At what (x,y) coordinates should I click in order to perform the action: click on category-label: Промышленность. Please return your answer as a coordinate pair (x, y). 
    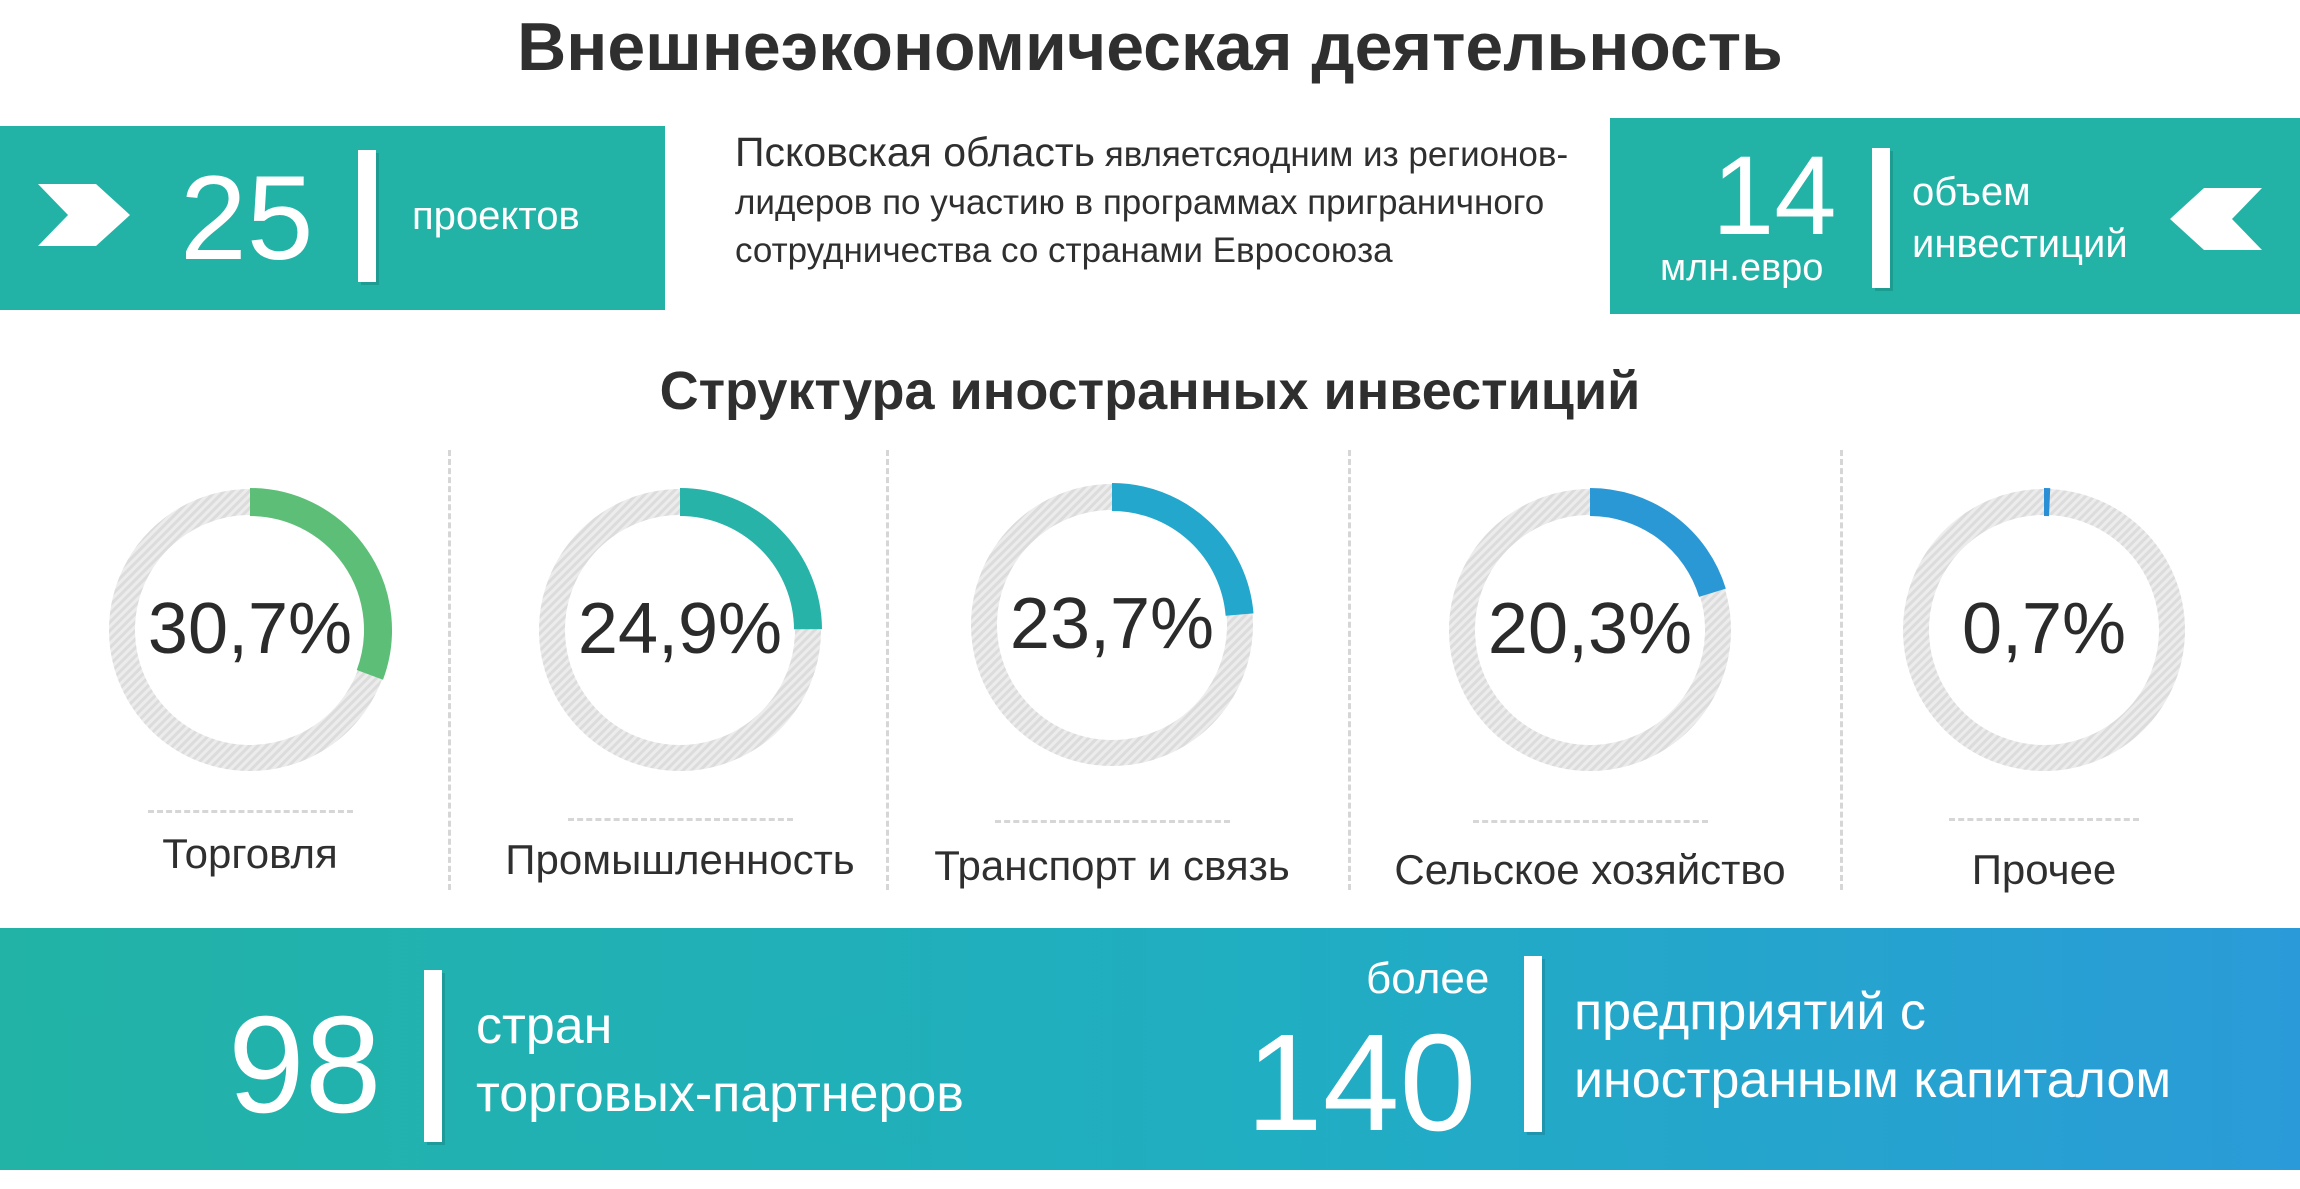
    Looking at the image, I should click on (680, 859).